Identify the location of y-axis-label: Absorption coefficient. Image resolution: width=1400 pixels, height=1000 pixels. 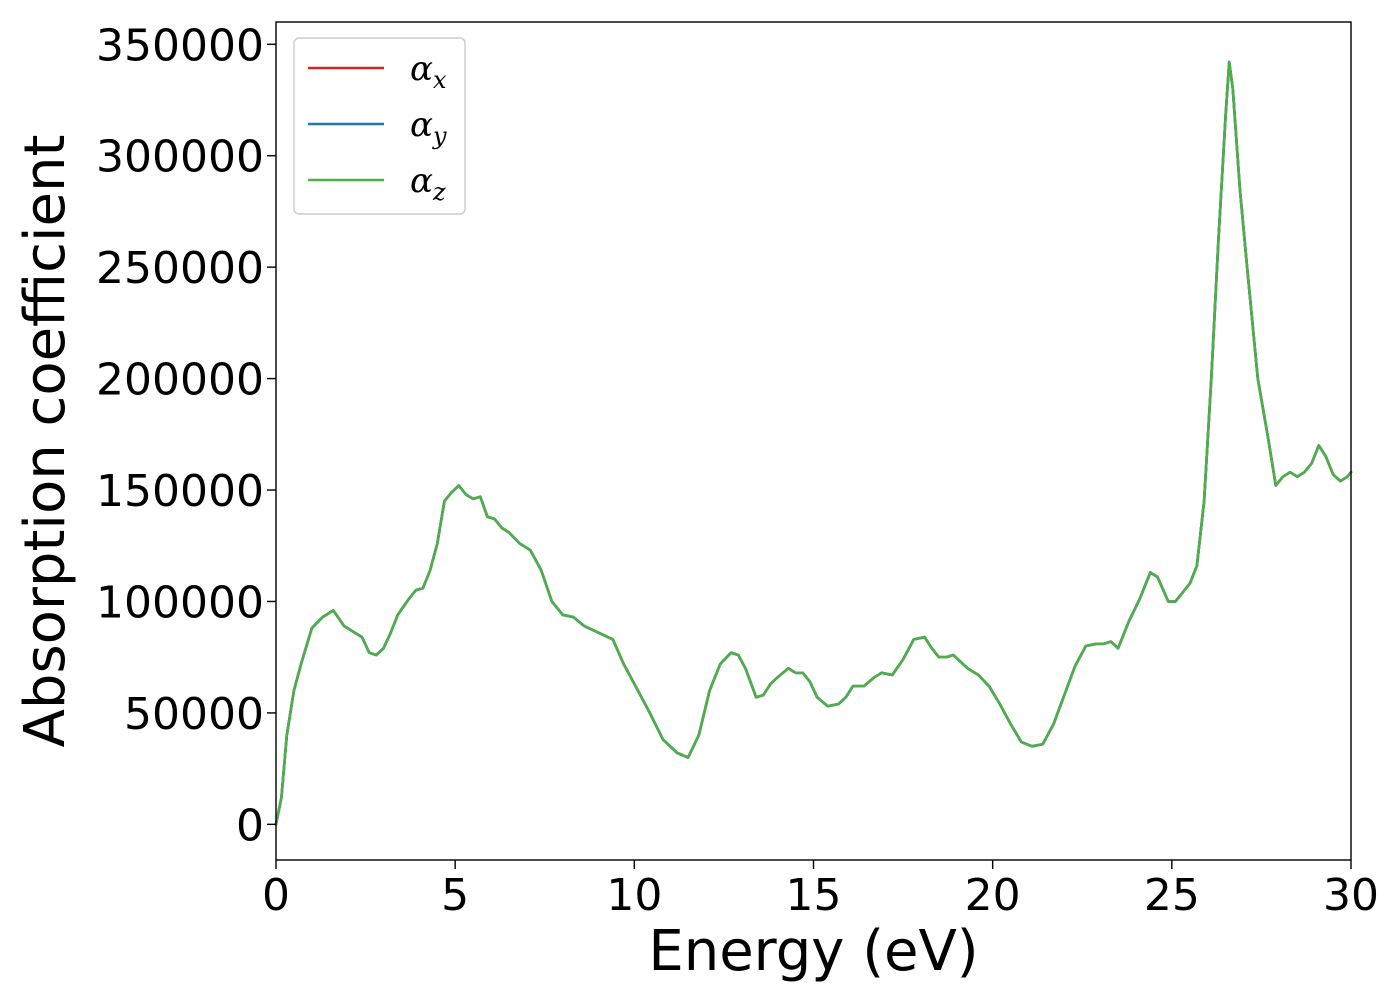
(45, 441).